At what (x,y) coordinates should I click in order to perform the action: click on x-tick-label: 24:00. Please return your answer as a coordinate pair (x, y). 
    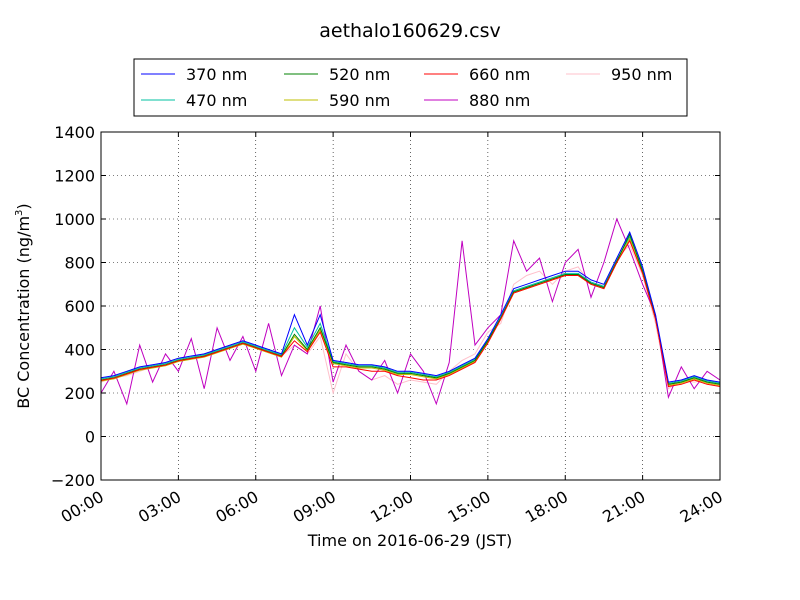
    Looking at the image, I should click on (701, 507).